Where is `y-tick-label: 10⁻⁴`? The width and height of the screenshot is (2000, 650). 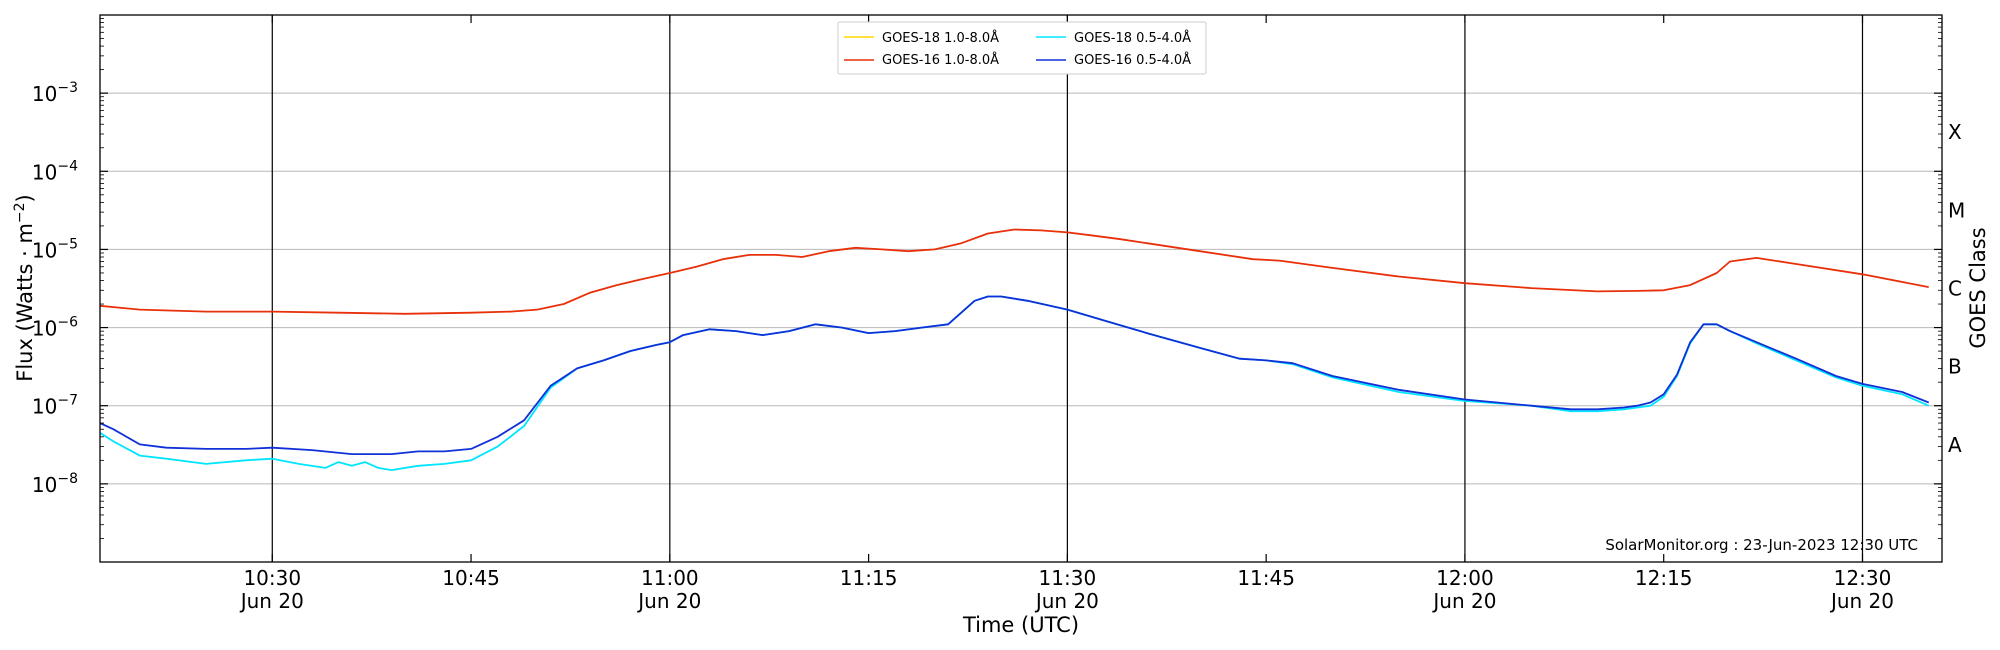 y-tick-label: 10⁻⁴ is located at coordinates (55, 171).